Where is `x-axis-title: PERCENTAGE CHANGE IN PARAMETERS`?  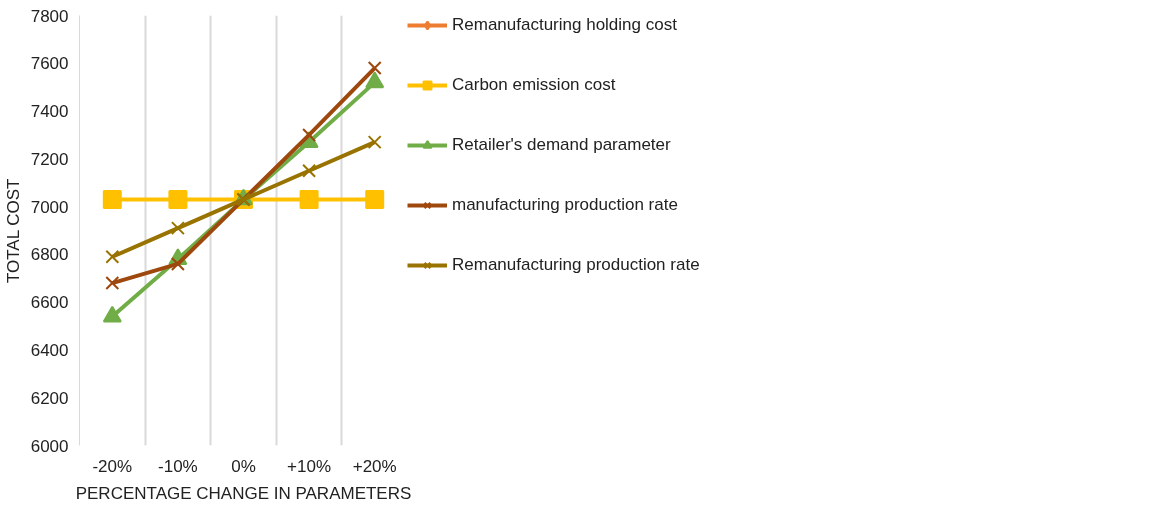 x-axis-title: PERCENTAGE CHANGE IN PARAMETERS is located at coordinates (243, 493).